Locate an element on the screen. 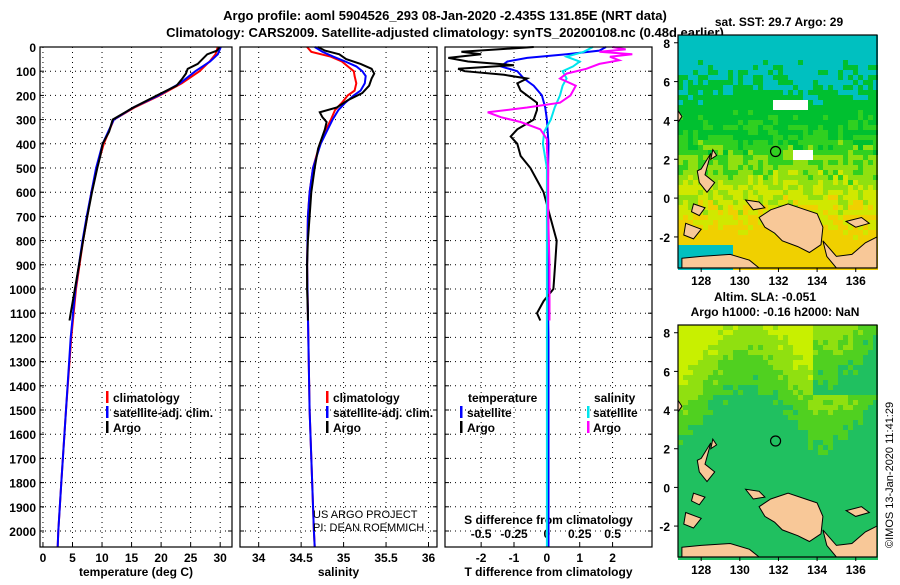 The width and height of the screenshot is (900, 585). x-tick-label: 15 is located at coordinates (132, 558).